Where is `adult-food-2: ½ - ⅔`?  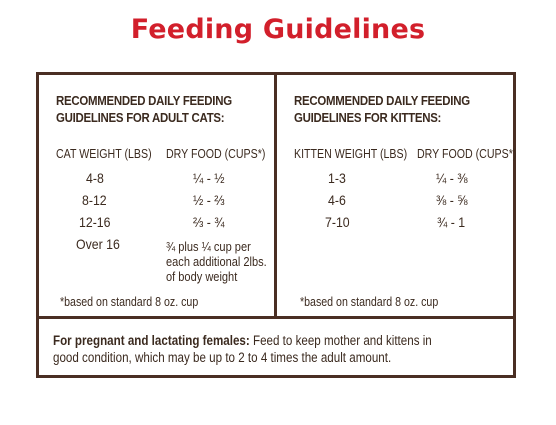
adult-food-2: ½ - ⅔ is located at coordinates (209, 200).